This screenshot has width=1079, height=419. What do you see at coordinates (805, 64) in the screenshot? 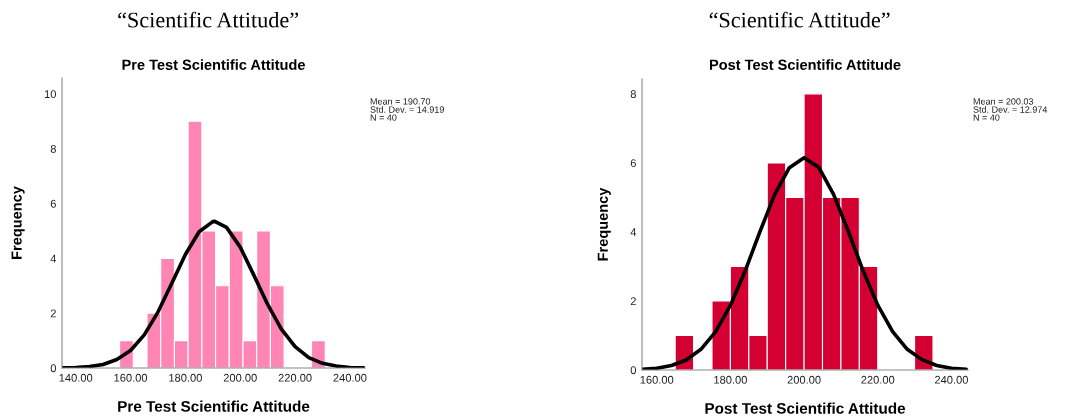
I see `chart-subtitle: Post Test Scientific Attitude` at bounding box center [805, 64].